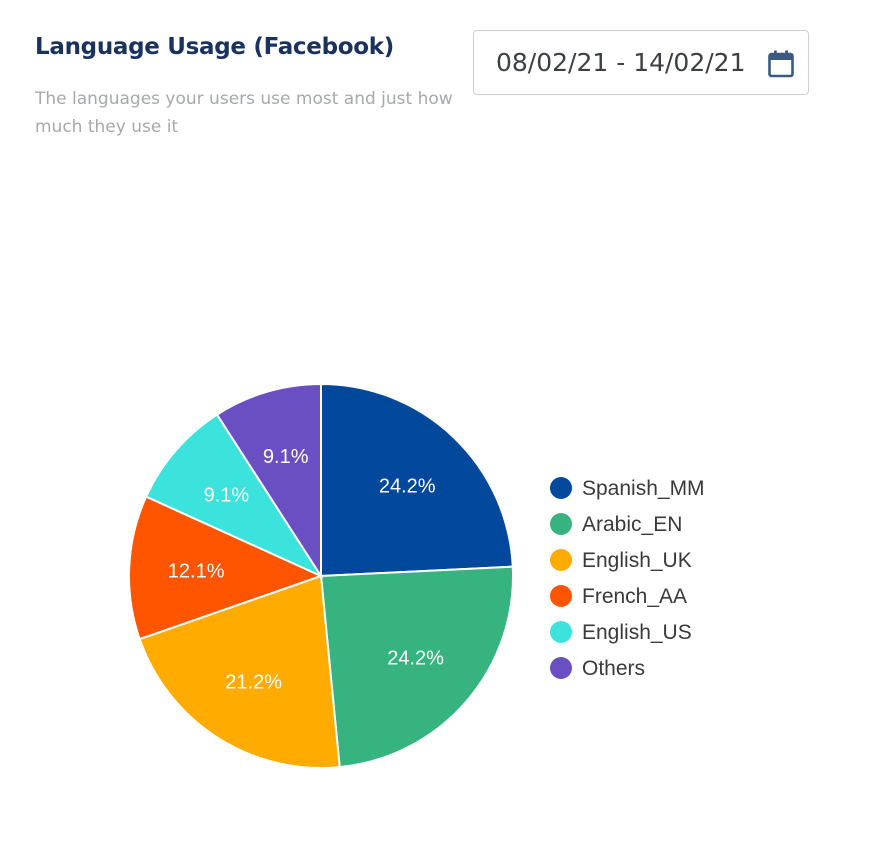 The height and width of the screenshot is (860, 876). Describe the element at coordinates (196, 571) in the screenshot. I see `slice-label: 12.1%` at that location.